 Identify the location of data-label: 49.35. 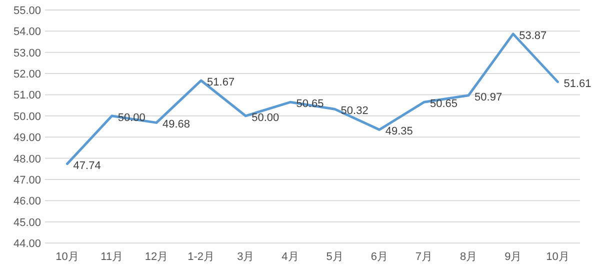
(399, 132).